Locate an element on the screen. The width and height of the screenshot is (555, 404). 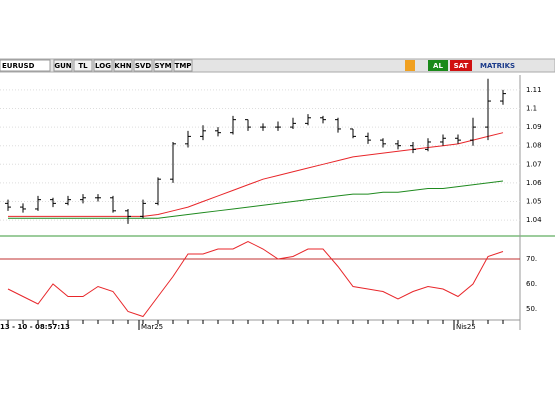
y-tick-label: 1.11 is located at coordinates (534, 90).